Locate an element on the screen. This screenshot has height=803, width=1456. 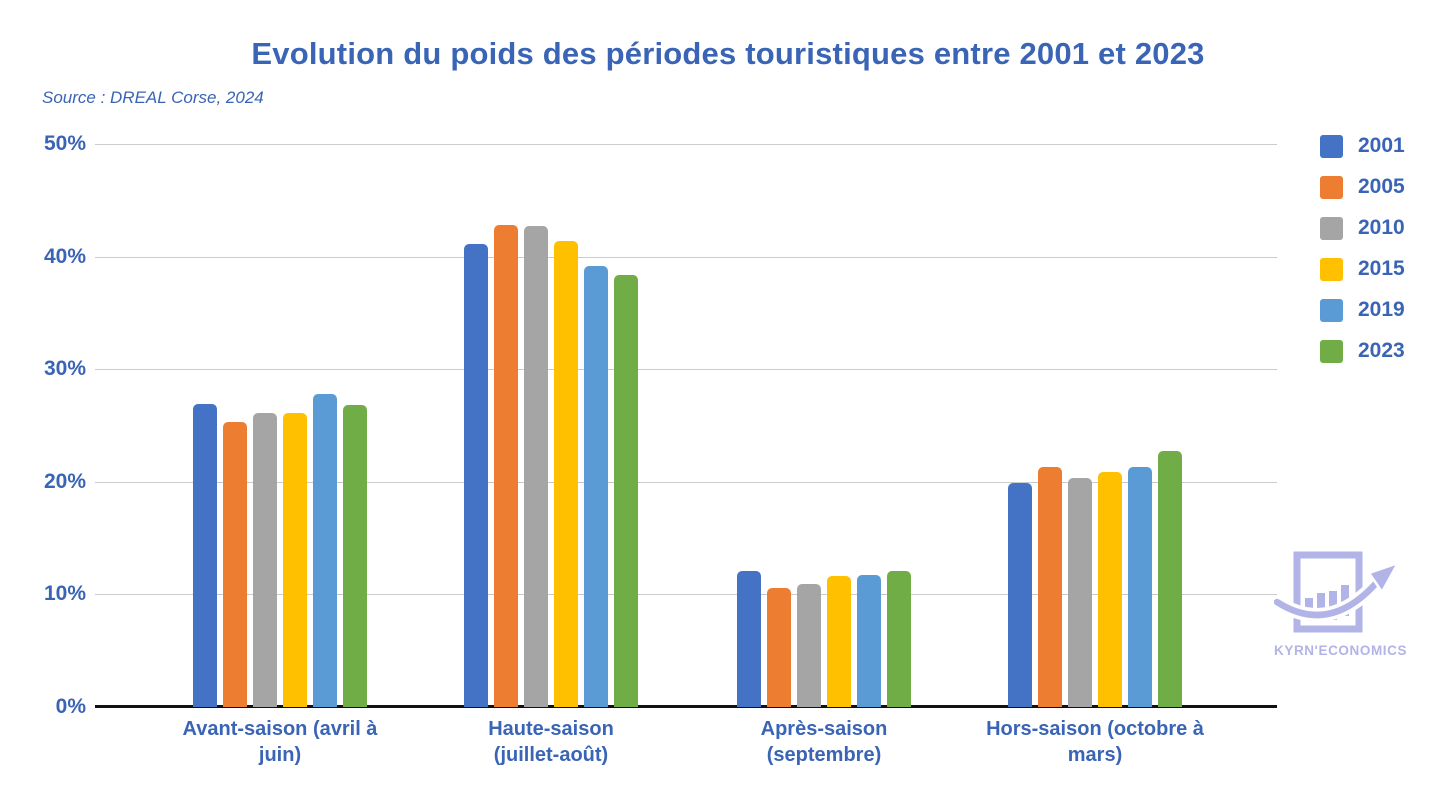
legend-swatch-2010 is located at coordinates (1331, 228).